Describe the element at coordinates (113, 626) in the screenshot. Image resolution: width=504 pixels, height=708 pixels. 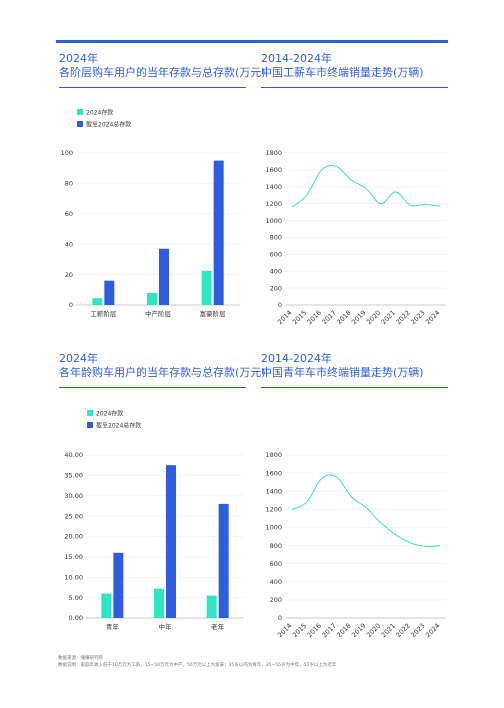
I see `x-tick-label: 青年` at that location.